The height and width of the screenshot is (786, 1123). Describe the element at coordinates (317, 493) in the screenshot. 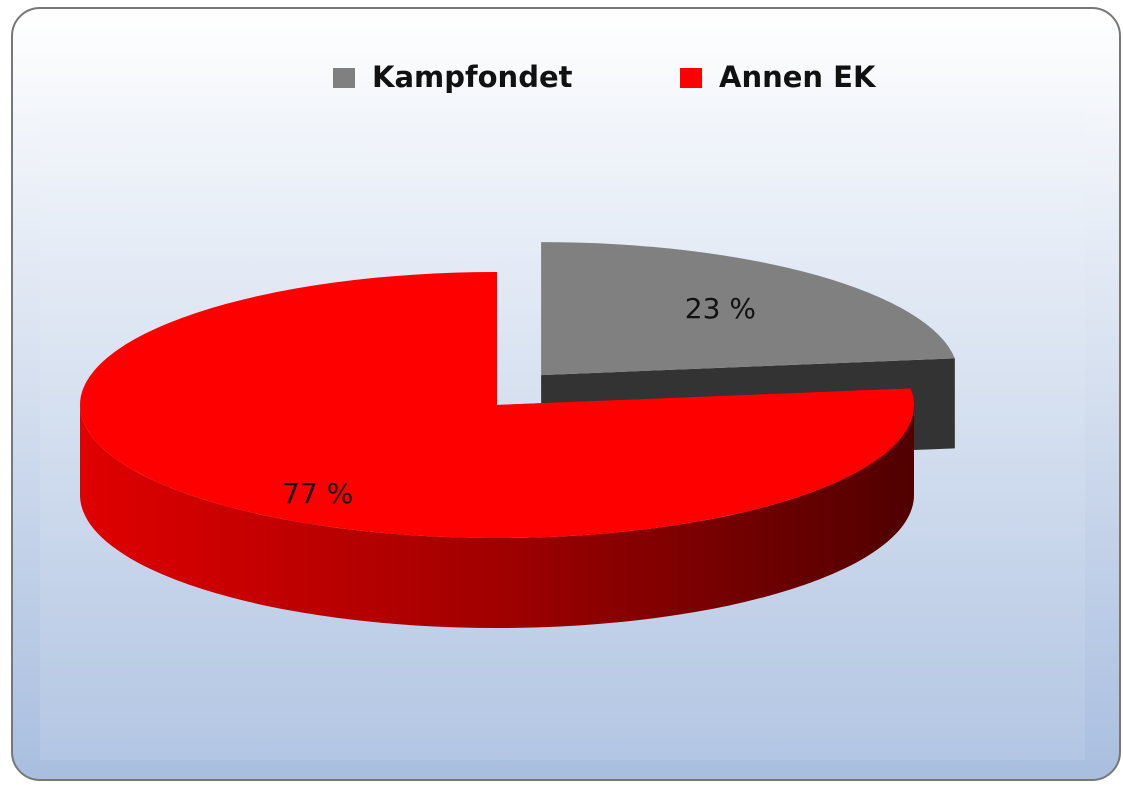

I see `data-label: 77 %` at that location.